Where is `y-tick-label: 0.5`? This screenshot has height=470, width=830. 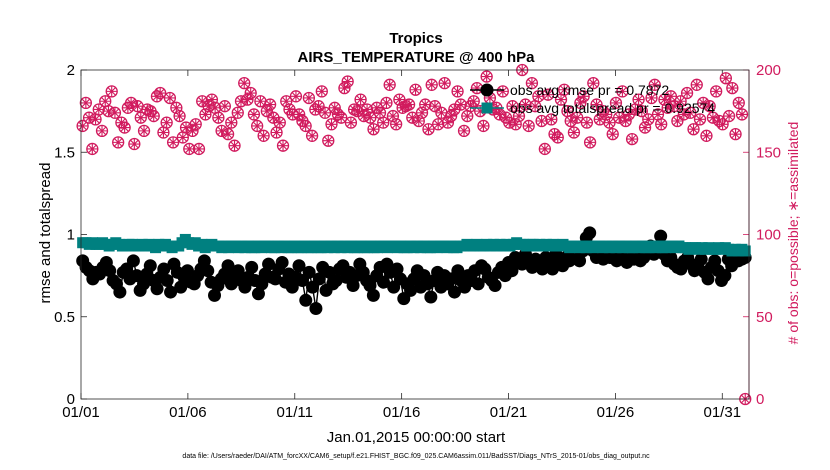 y-tick-label: 0.5 is located at coordinates (64, 317).